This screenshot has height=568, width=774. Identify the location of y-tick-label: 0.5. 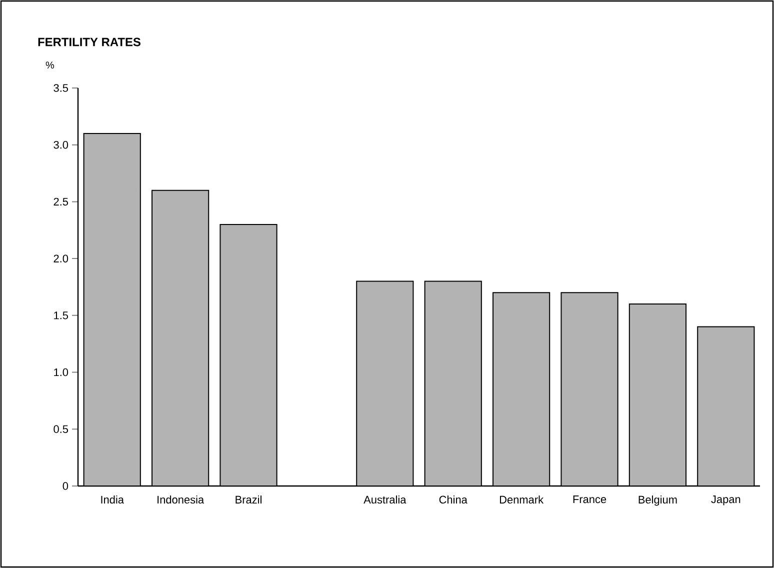
(61, 429).